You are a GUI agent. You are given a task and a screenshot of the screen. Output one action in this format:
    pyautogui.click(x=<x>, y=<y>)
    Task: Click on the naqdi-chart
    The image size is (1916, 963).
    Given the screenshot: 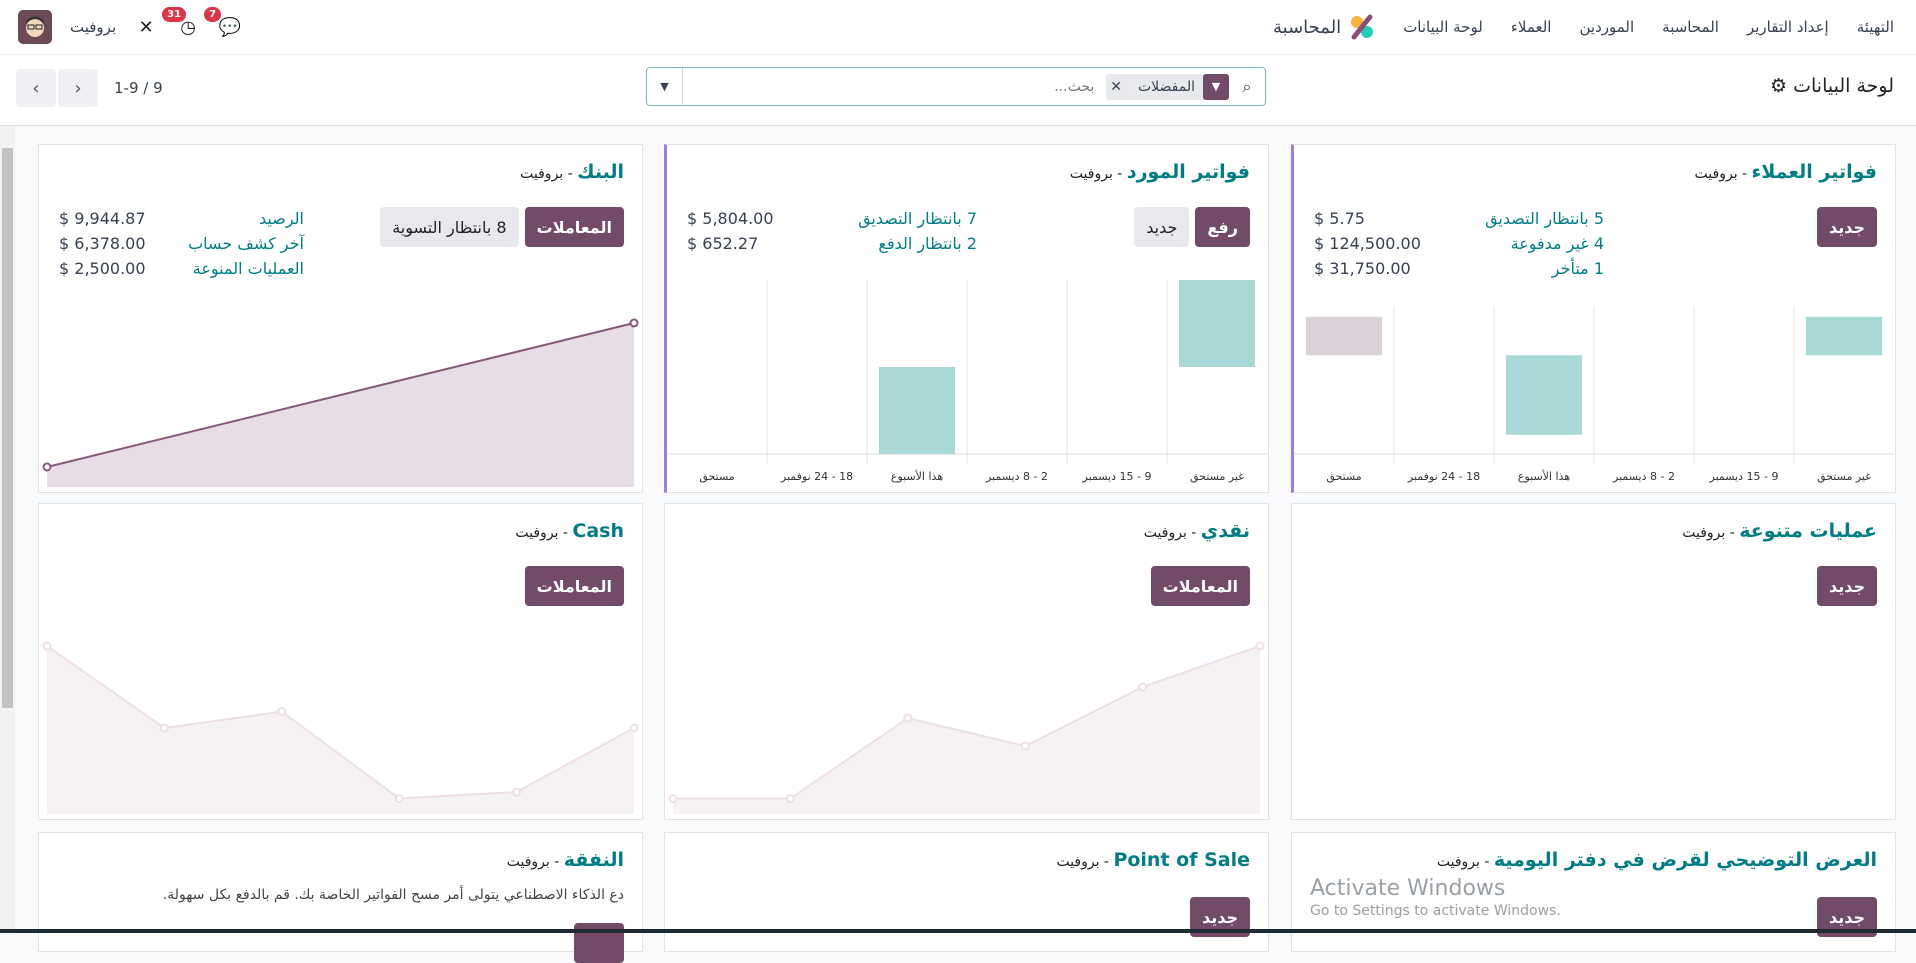 What is the action you would take?
    pyautogui.click(x=966, y=726)
    